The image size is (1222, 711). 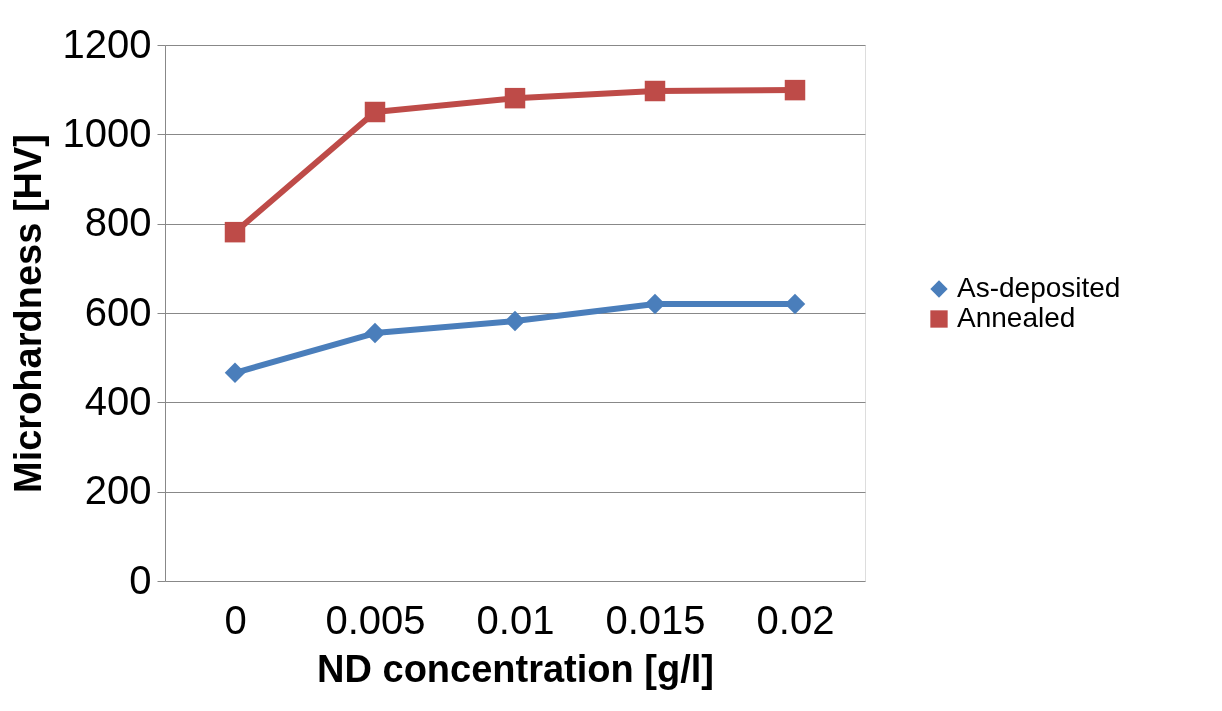 I want to click on legend-label: As-deposited, so click(x=1039, y=287).